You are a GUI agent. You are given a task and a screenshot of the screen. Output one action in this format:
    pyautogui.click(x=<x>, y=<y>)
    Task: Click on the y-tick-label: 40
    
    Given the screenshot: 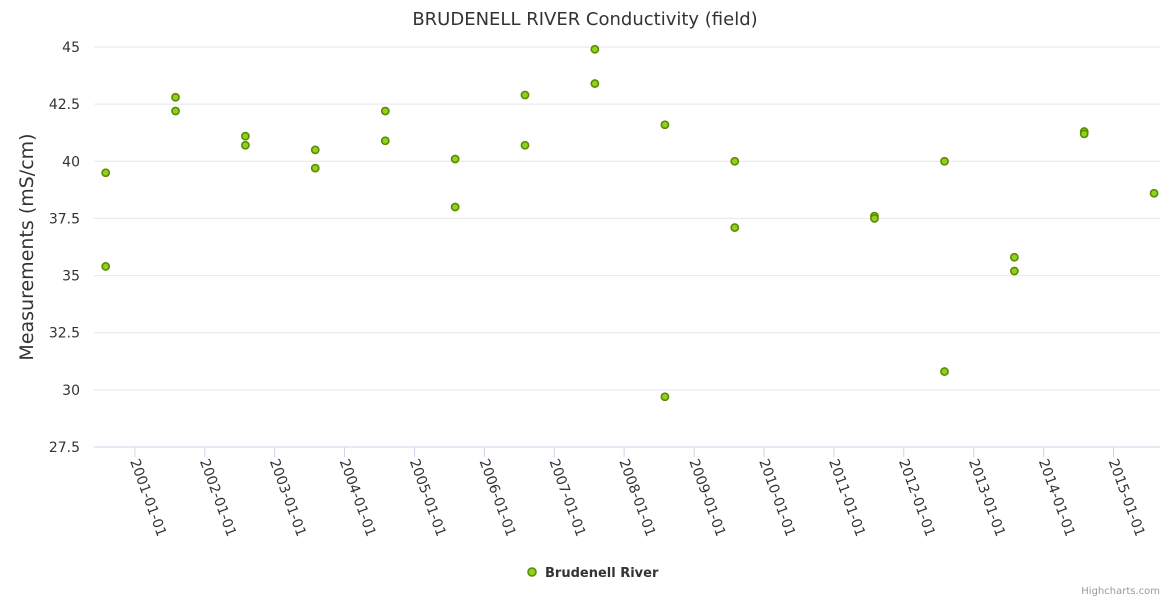 What is the action you would take?
    pyautogui.click(x=71, y=162)
    